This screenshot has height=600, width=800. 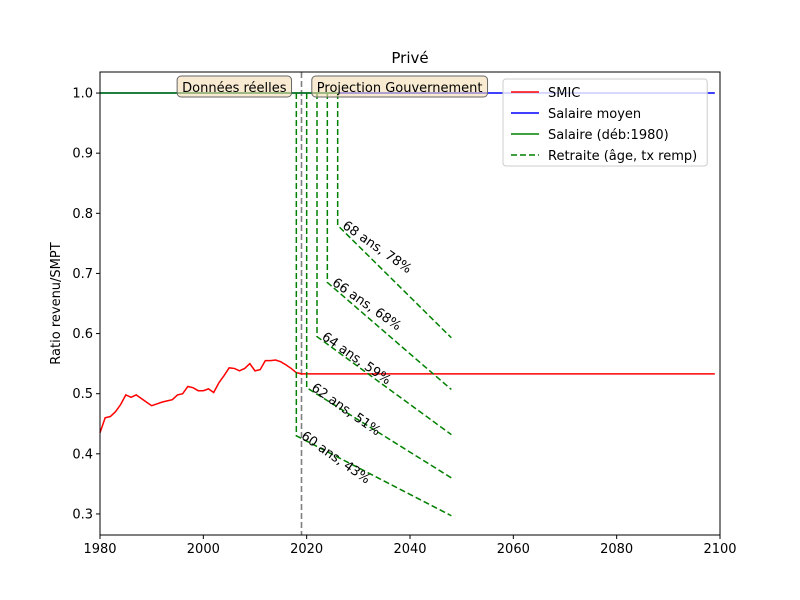 What do you see at coordinates (82, 394) in the screenshot?
I see `y-tick-label-2: 0.5` at bounding box center [82, 394].